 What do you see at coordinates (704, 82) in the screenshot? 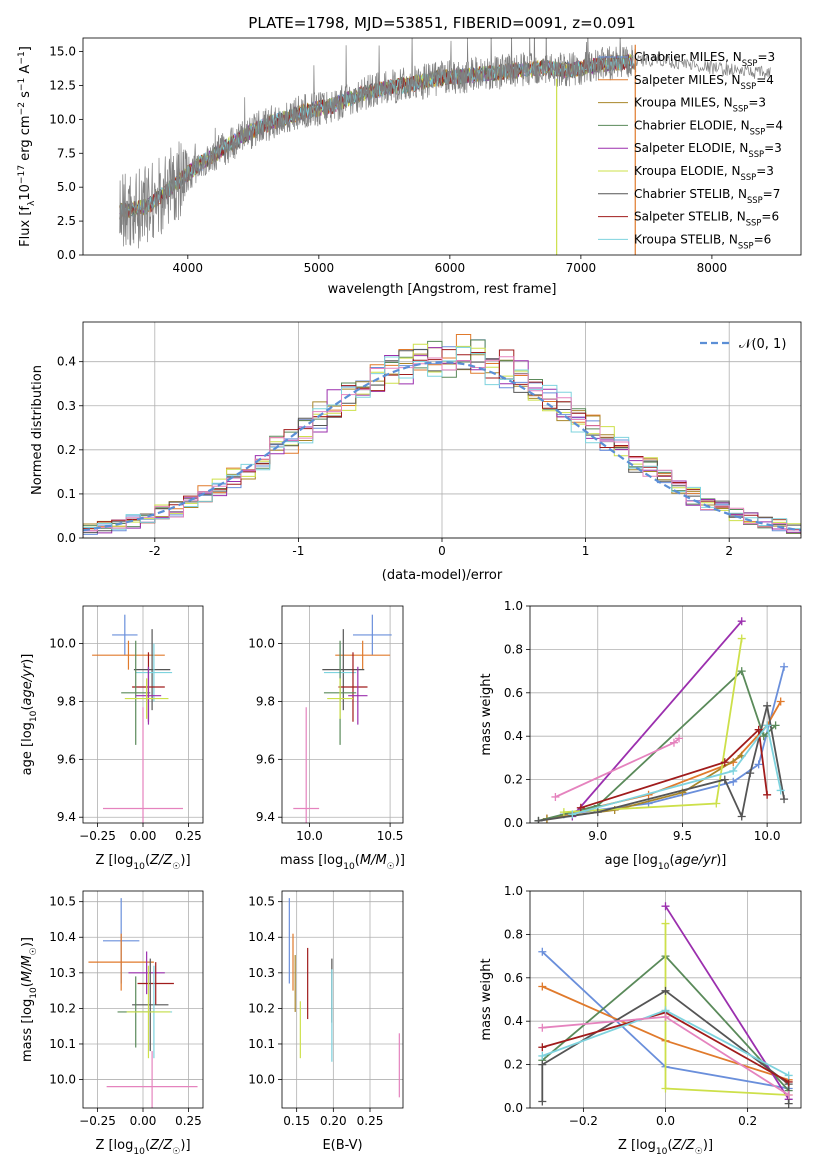
I see `legend-entry: Salpeter MILES, NSSP=4` at bounding box center [704, 82].